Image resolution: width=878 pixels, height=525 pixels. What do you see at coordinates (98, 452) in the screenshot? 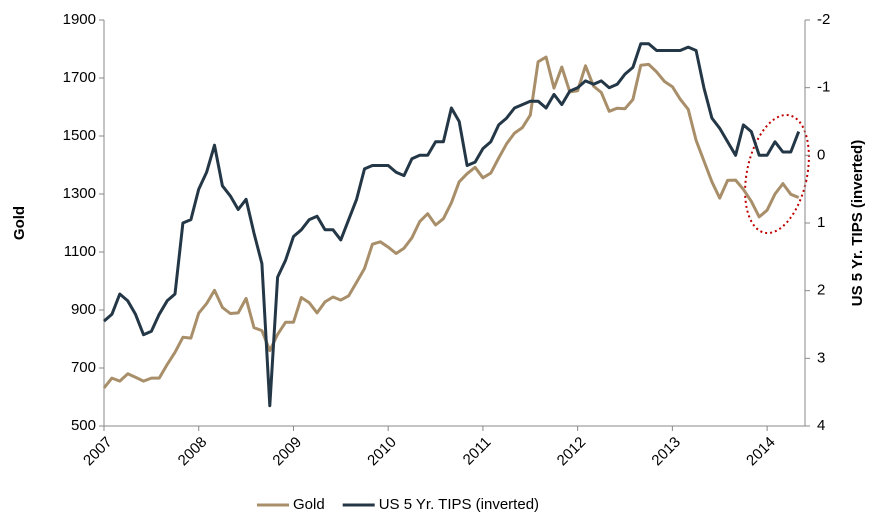
I see `x-tick-label: 2007` at bounding box center [98, 452].